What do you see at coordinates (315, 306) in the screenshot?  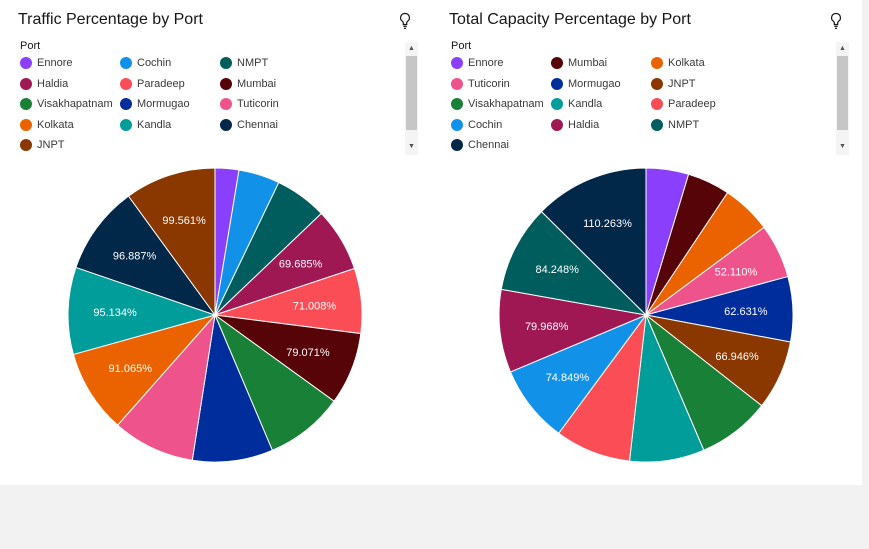 I see `slice-label-paradeep: 71.008%` at bounding box center [315, 306].